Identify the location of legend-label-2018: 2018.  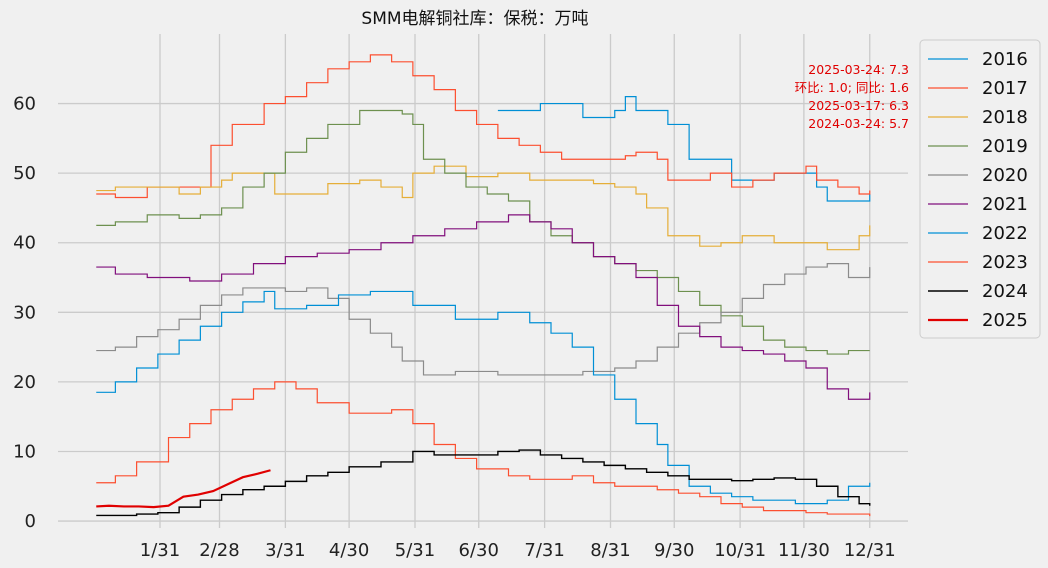
(1005, 117).